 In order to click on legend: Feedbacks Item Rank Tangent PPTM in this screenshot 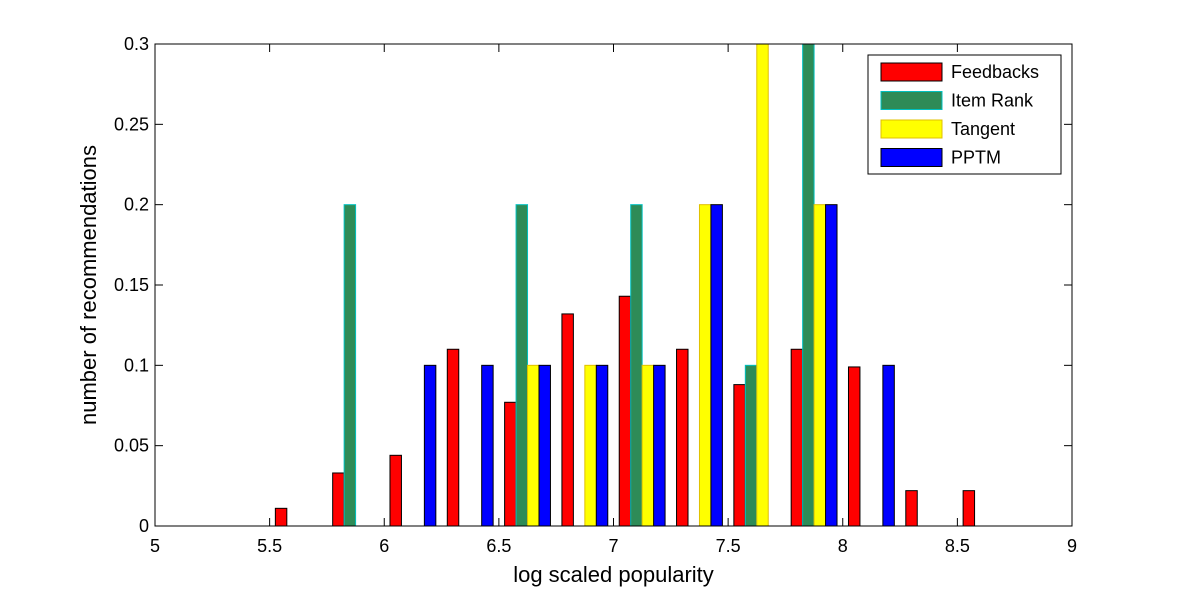, I will do `click(964, 114)`.